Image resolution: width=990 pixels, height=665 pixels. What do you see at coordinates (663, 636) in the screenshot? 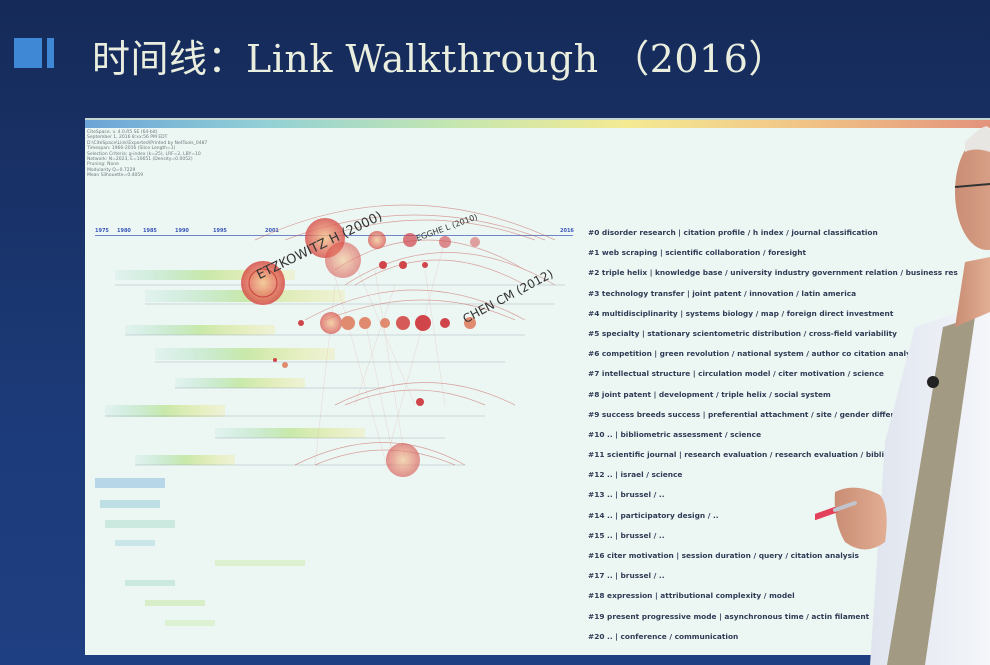
I see `cluster-label: #20 .. | conference / communication` at bounding box center [663, 636].